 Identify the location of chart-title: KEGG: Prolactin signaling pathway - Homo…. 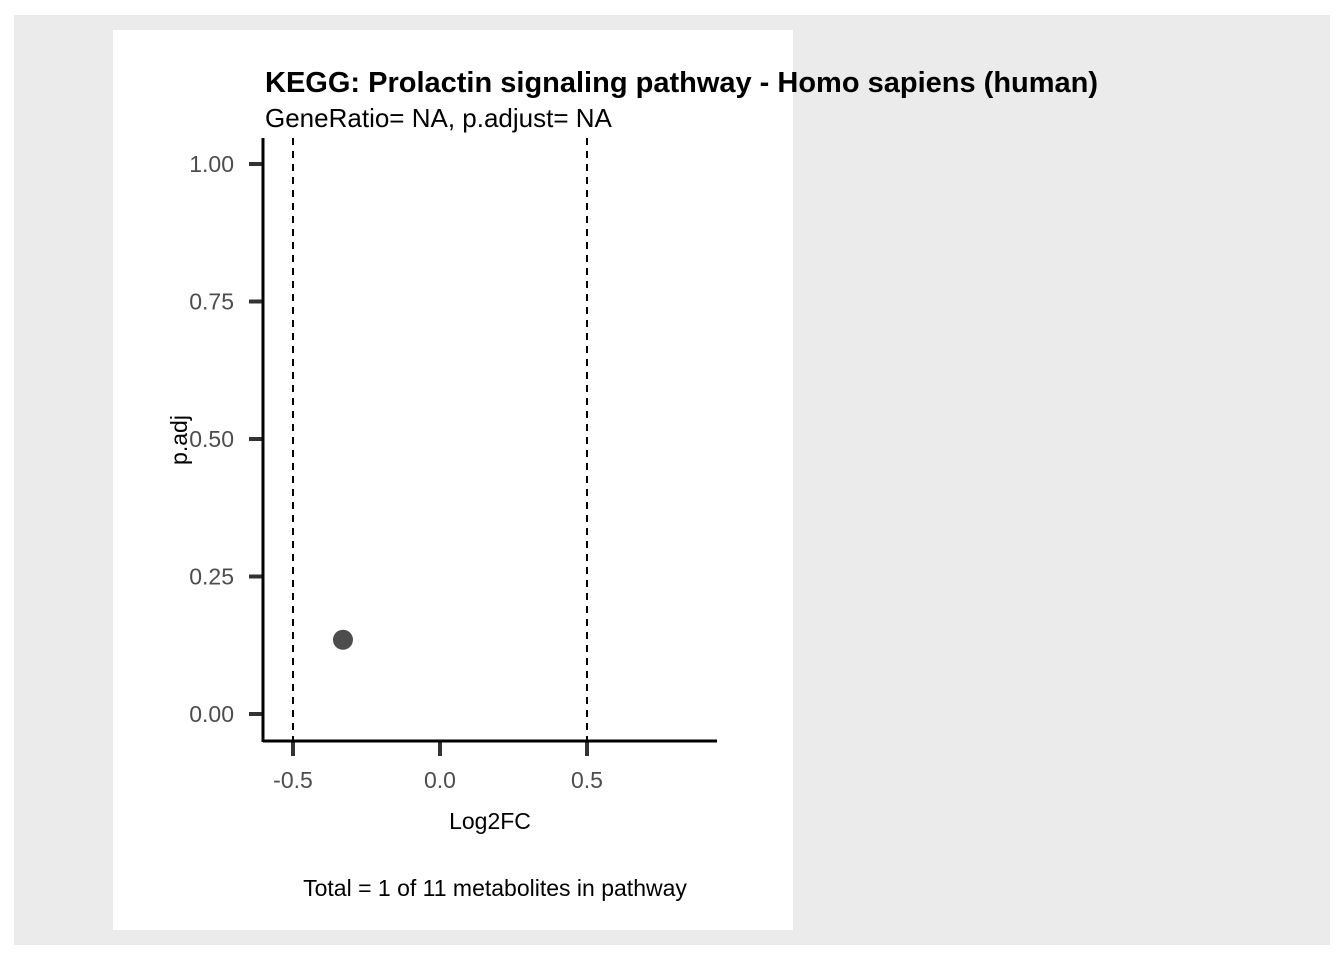
(681, 83).